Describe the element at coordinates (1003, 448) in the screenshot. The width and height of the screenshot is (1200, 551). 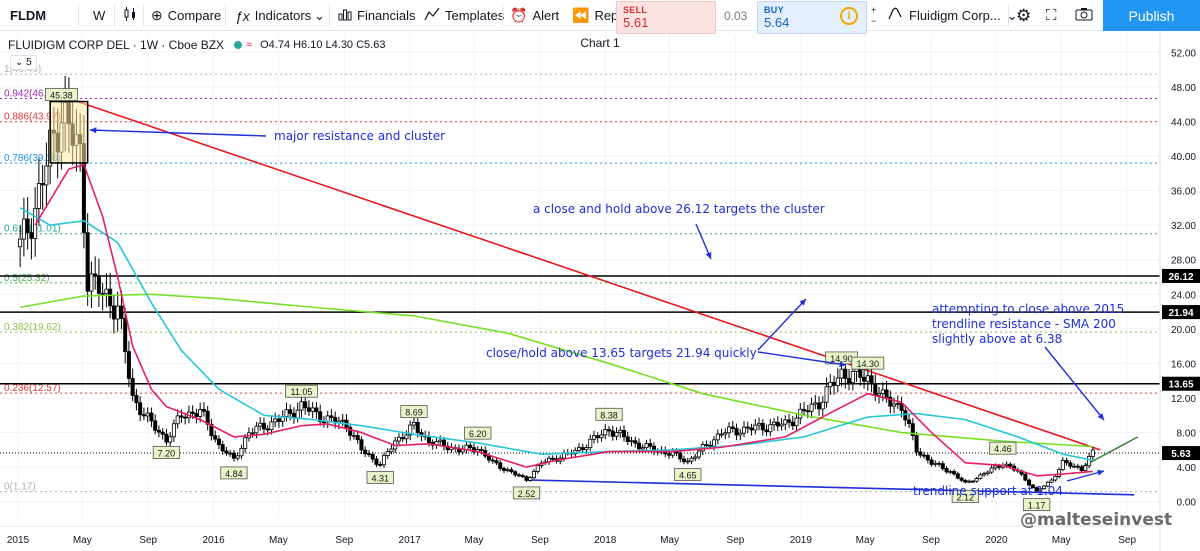
I see `point-label-box` at that location.